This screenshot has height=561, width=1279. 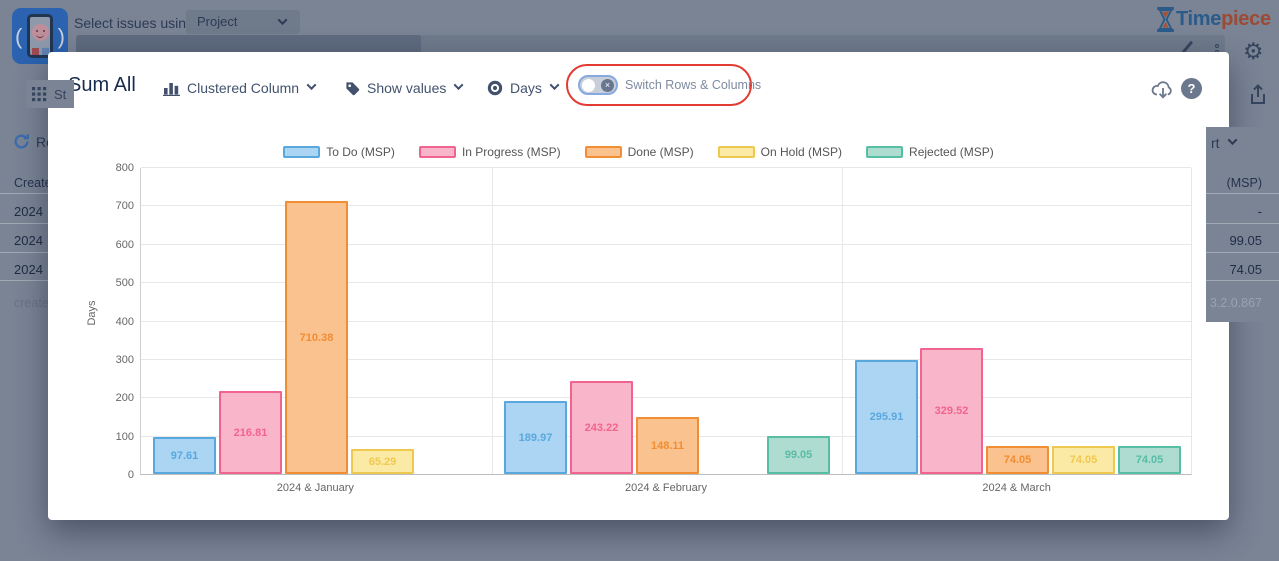 What do you see at coordinates (124, 359) in the screenshot?
I see `y-tick-label: 300` at bounding box center [124, 359].